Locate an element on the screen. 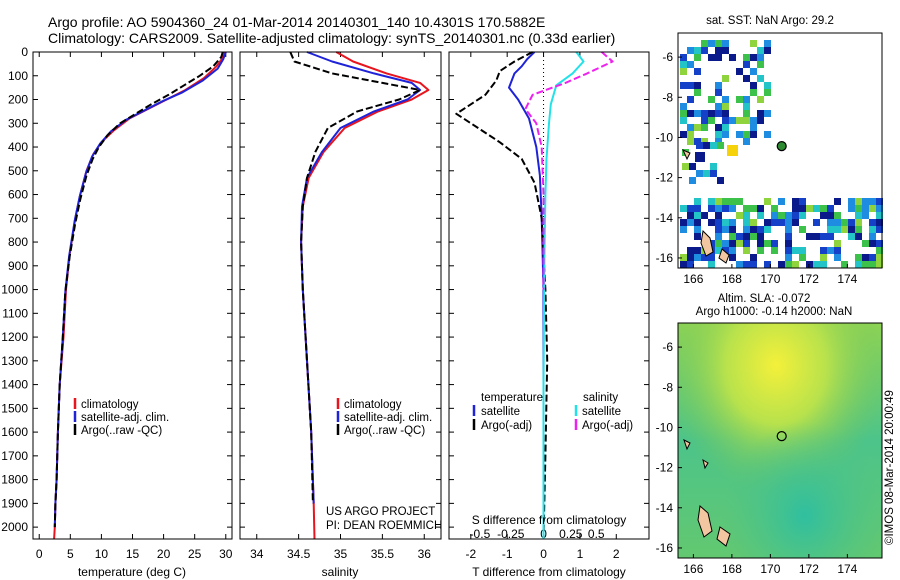  difference-series is located at coordinates (534, 295).